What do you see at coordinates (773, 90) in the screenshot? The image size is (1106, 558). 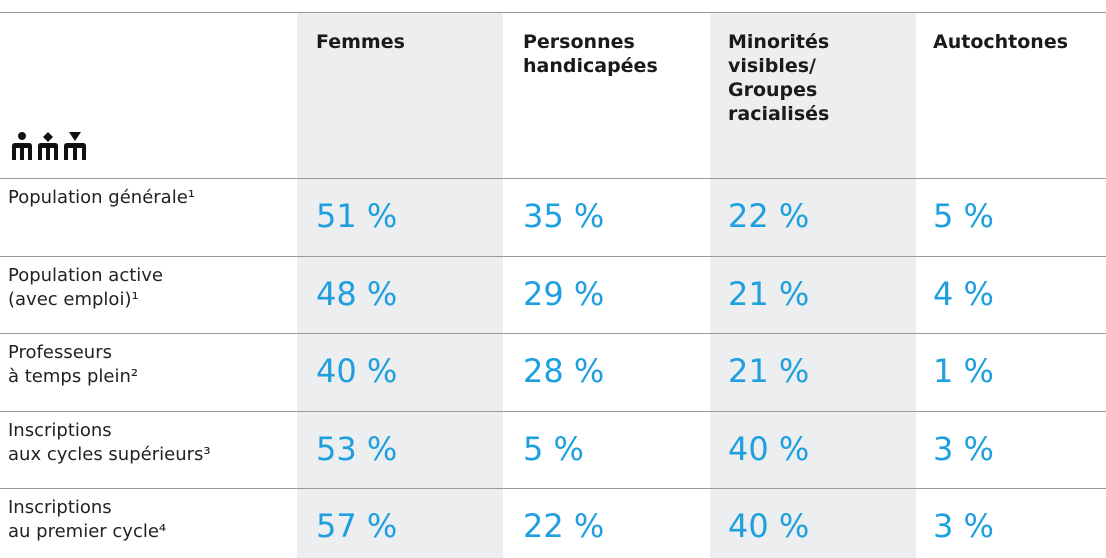 I see `column-header-line: Groupes` at bounding box center [773, 90].